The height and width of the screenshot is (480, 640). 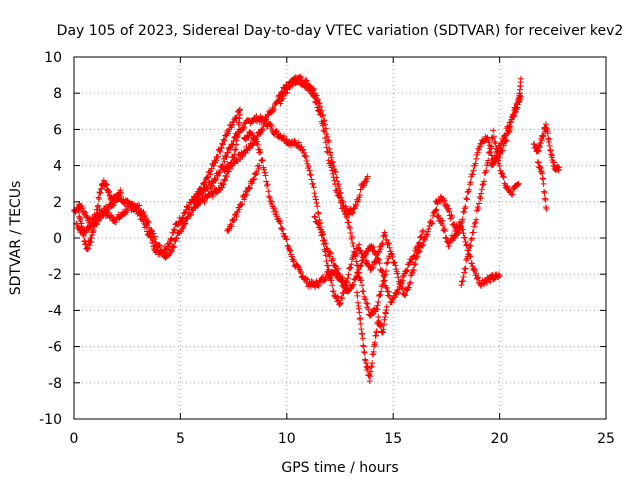 I want to click on y-tick-label: 6, so click(x=57, y=130).